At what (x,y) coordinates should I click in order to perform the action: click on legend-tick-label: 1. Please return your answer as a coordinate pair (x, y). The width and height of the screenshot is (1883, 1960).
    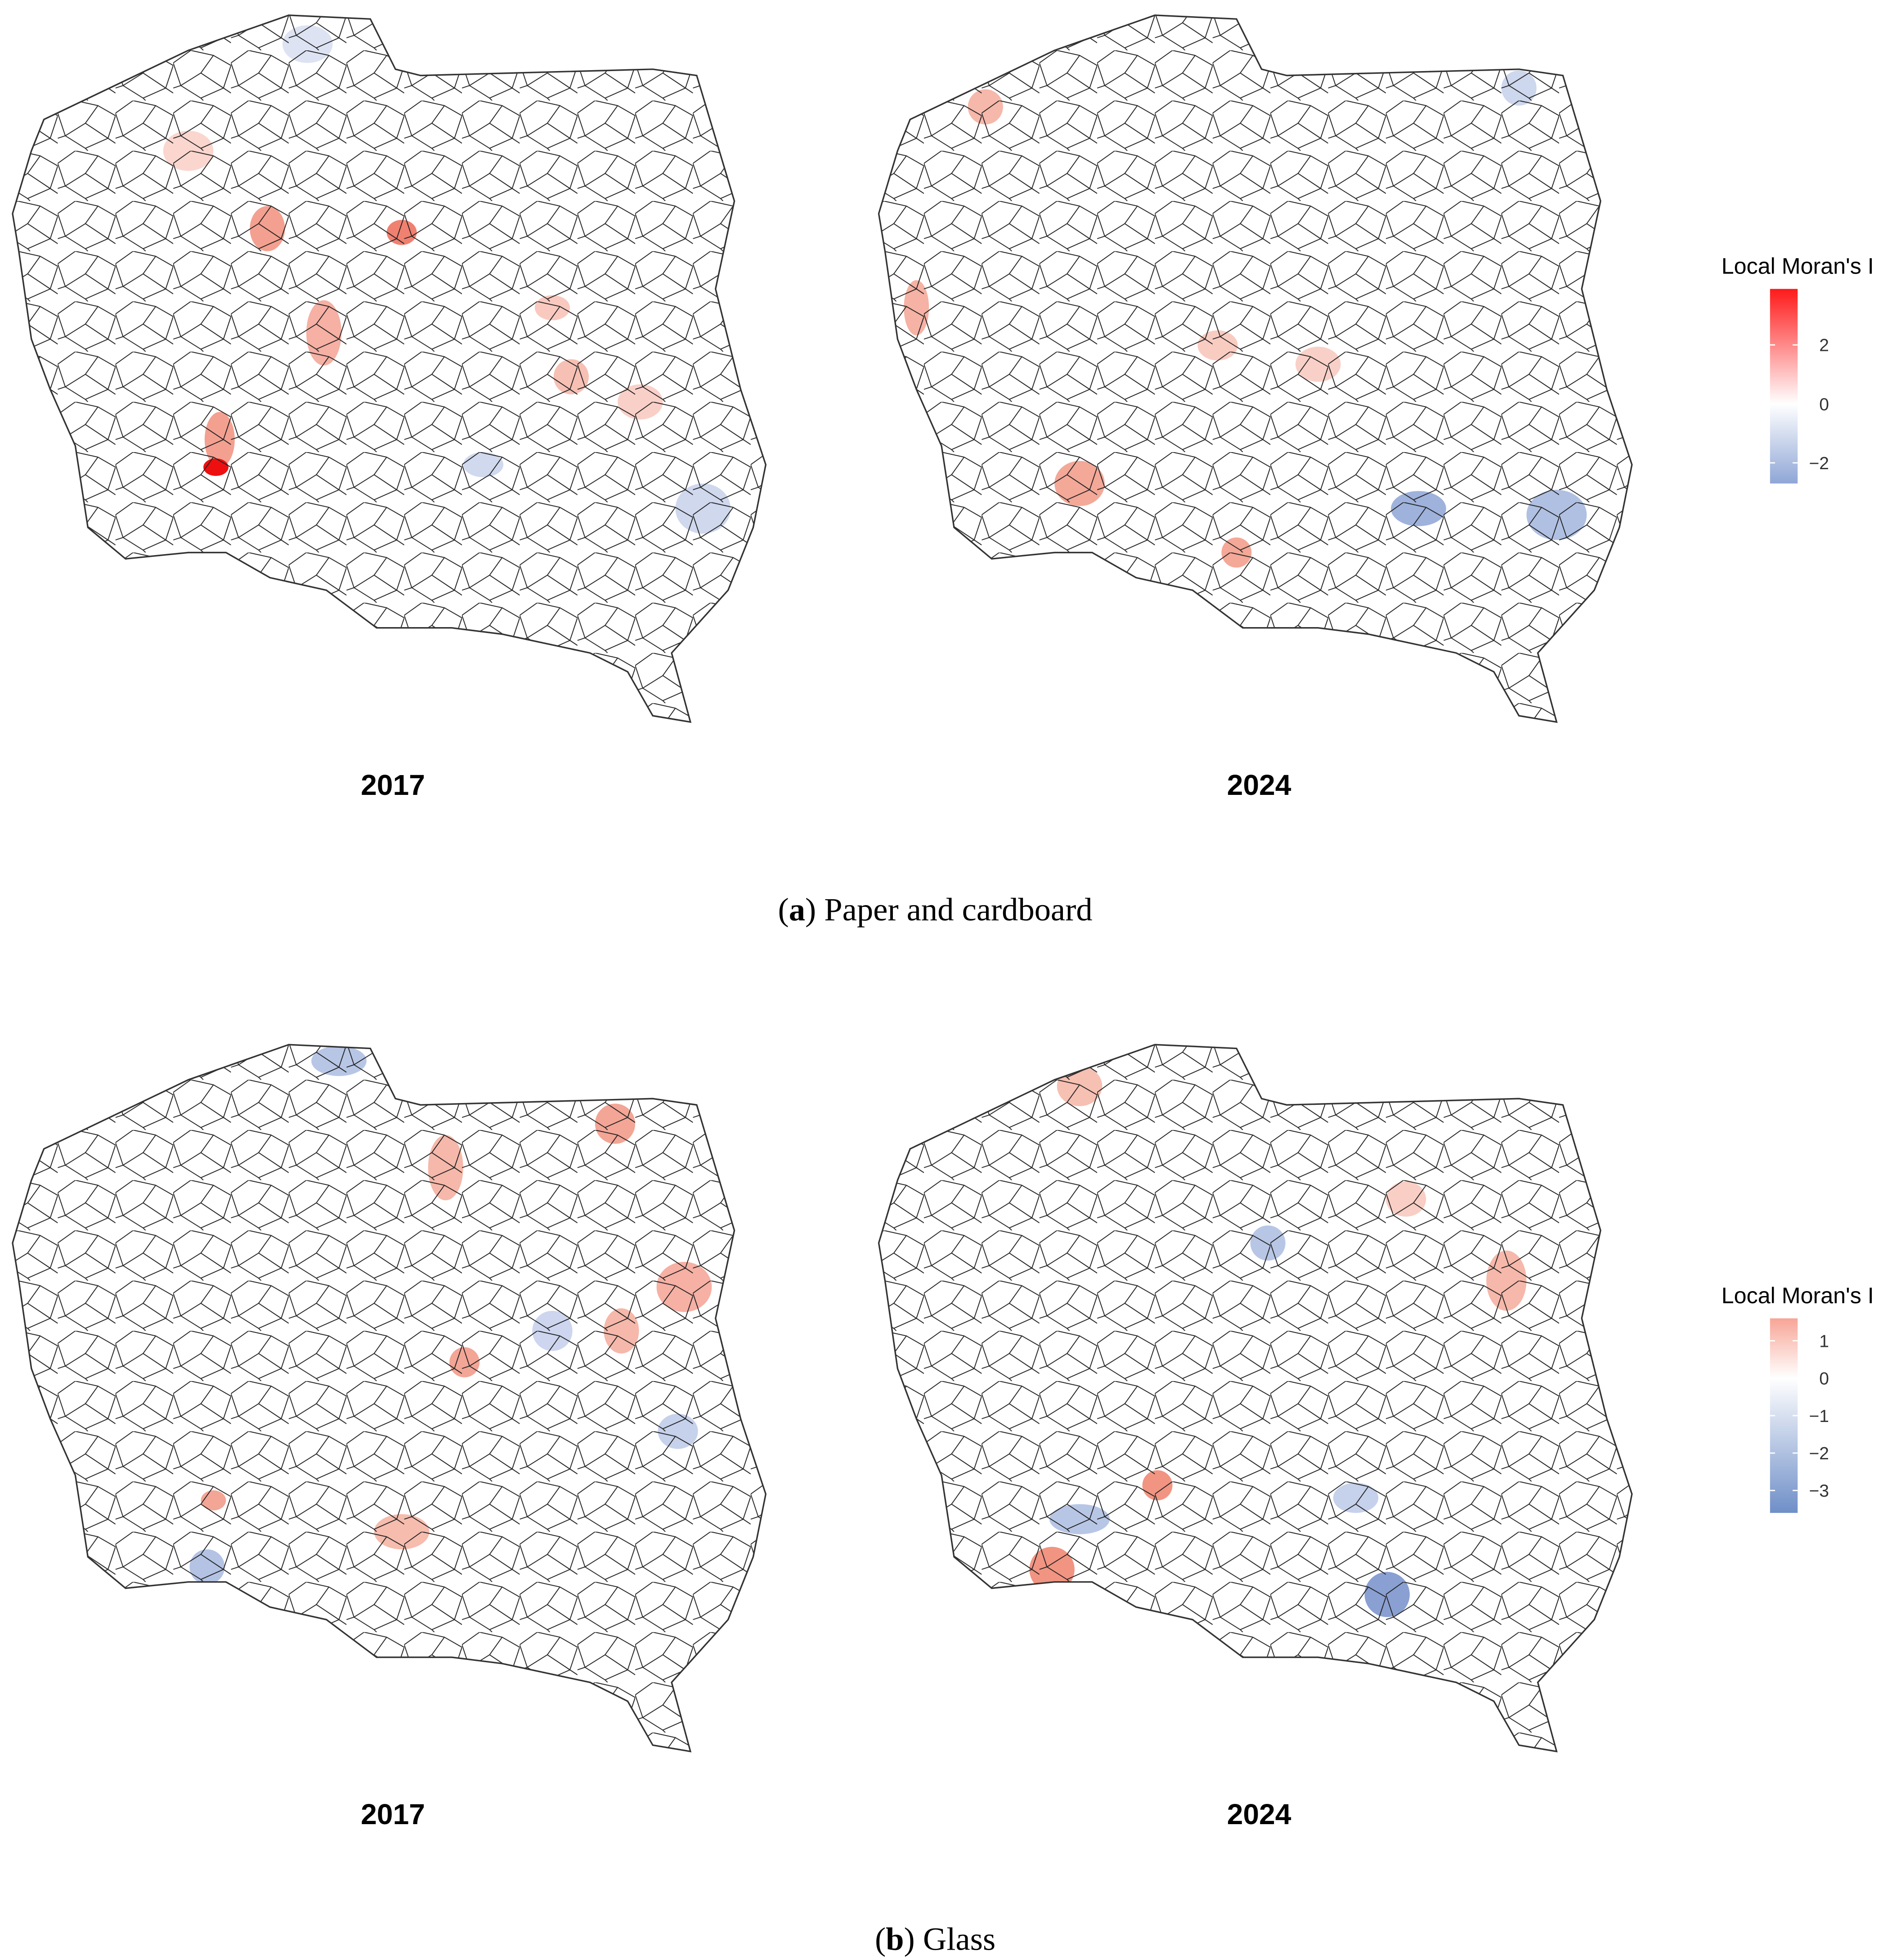
    Looking at the image, I should click on (1824, 1341).